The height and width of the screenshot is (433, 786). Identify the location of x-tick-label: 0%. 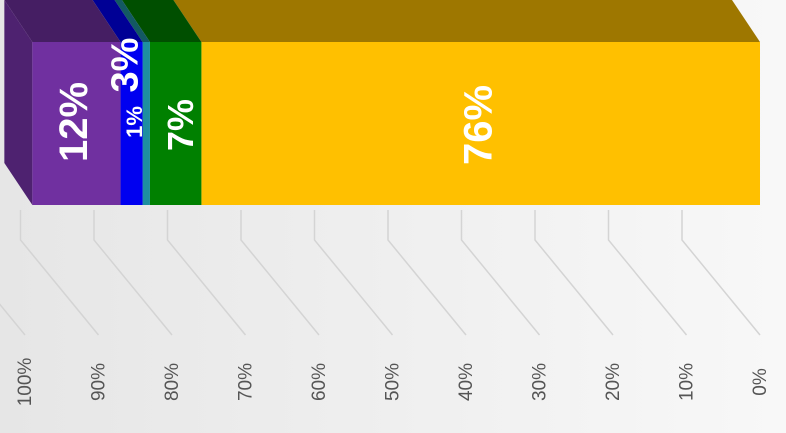
(760, 382).